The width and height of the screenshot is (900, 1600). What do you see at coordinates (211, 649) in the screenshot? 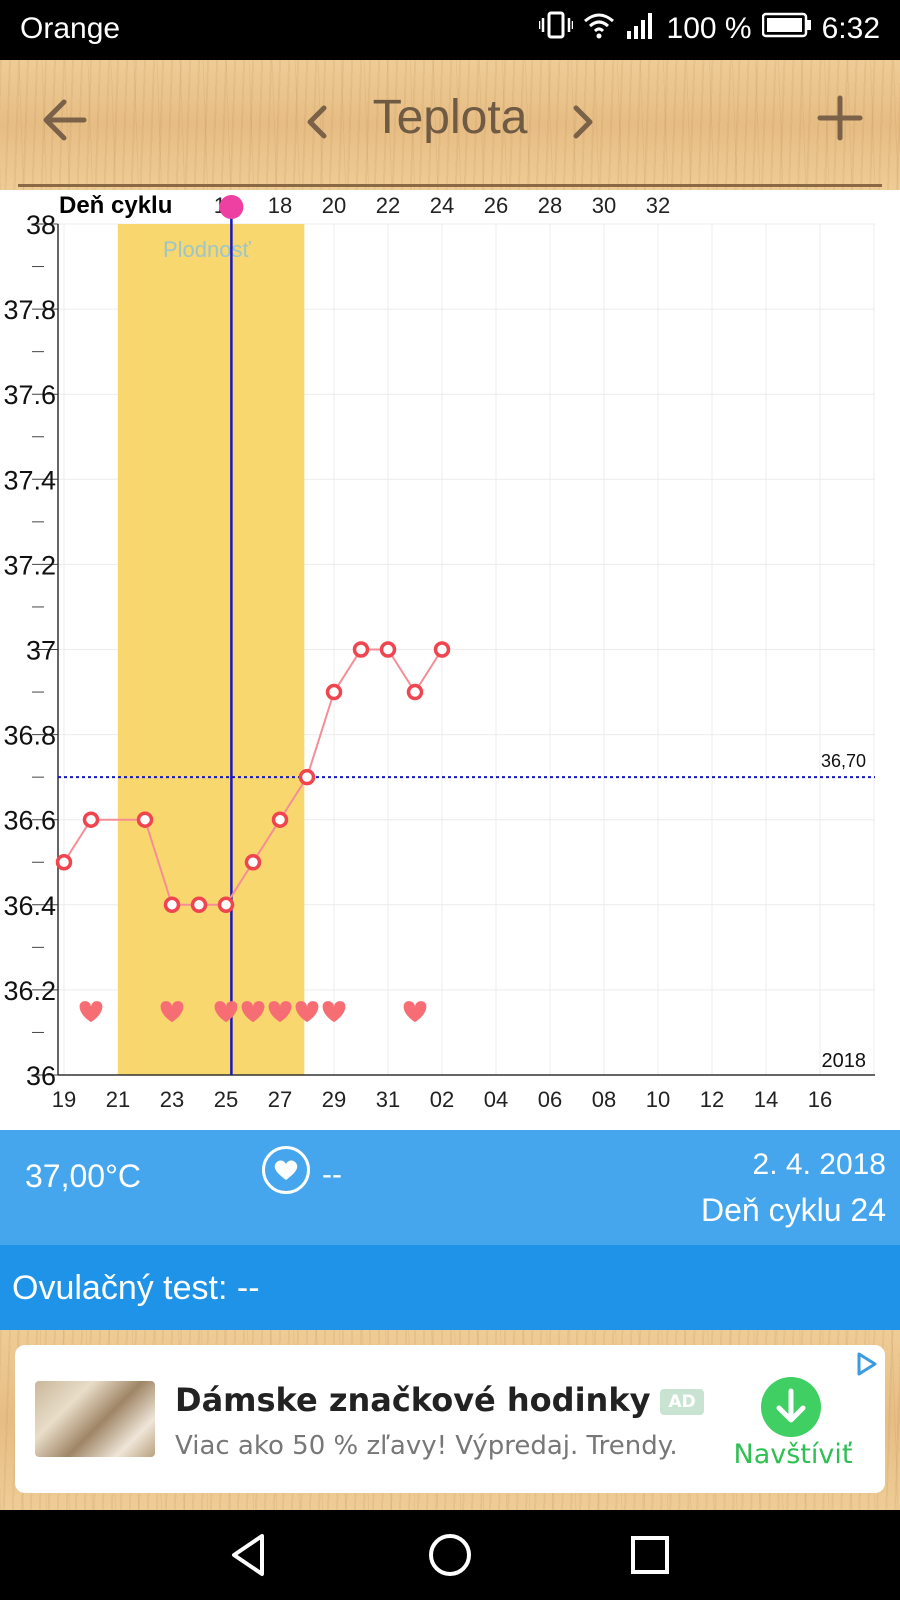
I see `fertile-window-band` at bounding box center [211, 649].